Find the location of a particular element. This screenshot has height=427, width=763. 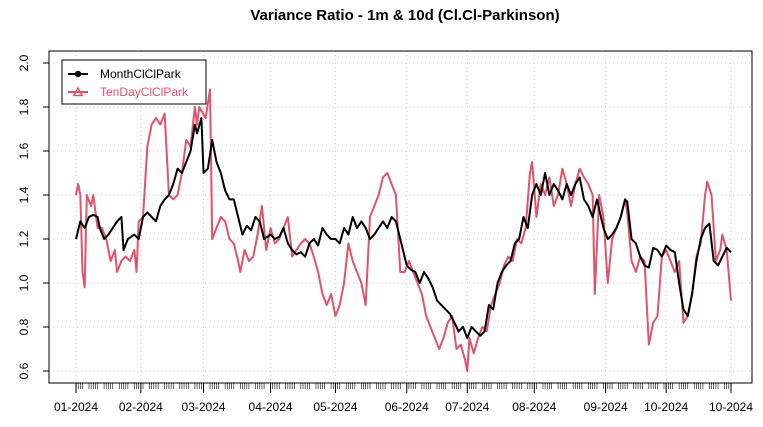

legend-label-TenDayClClPark: TenDayClClPark is located at coordinates (144, 92).